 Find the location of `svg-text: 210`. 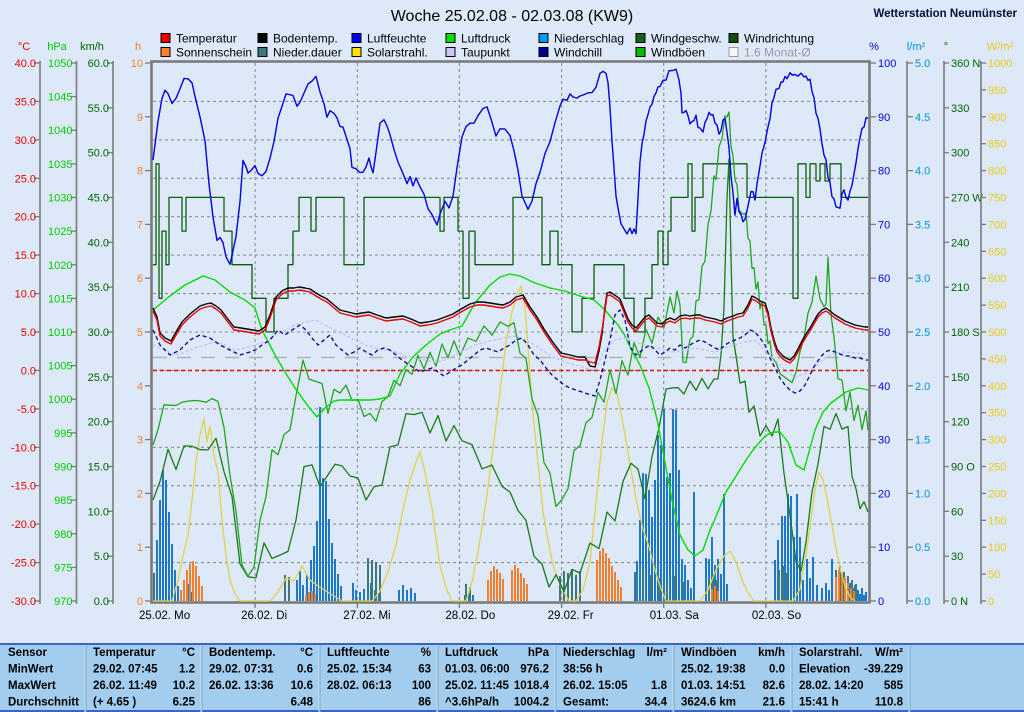

svg-text: 210 is located at coordinates (960, 288).